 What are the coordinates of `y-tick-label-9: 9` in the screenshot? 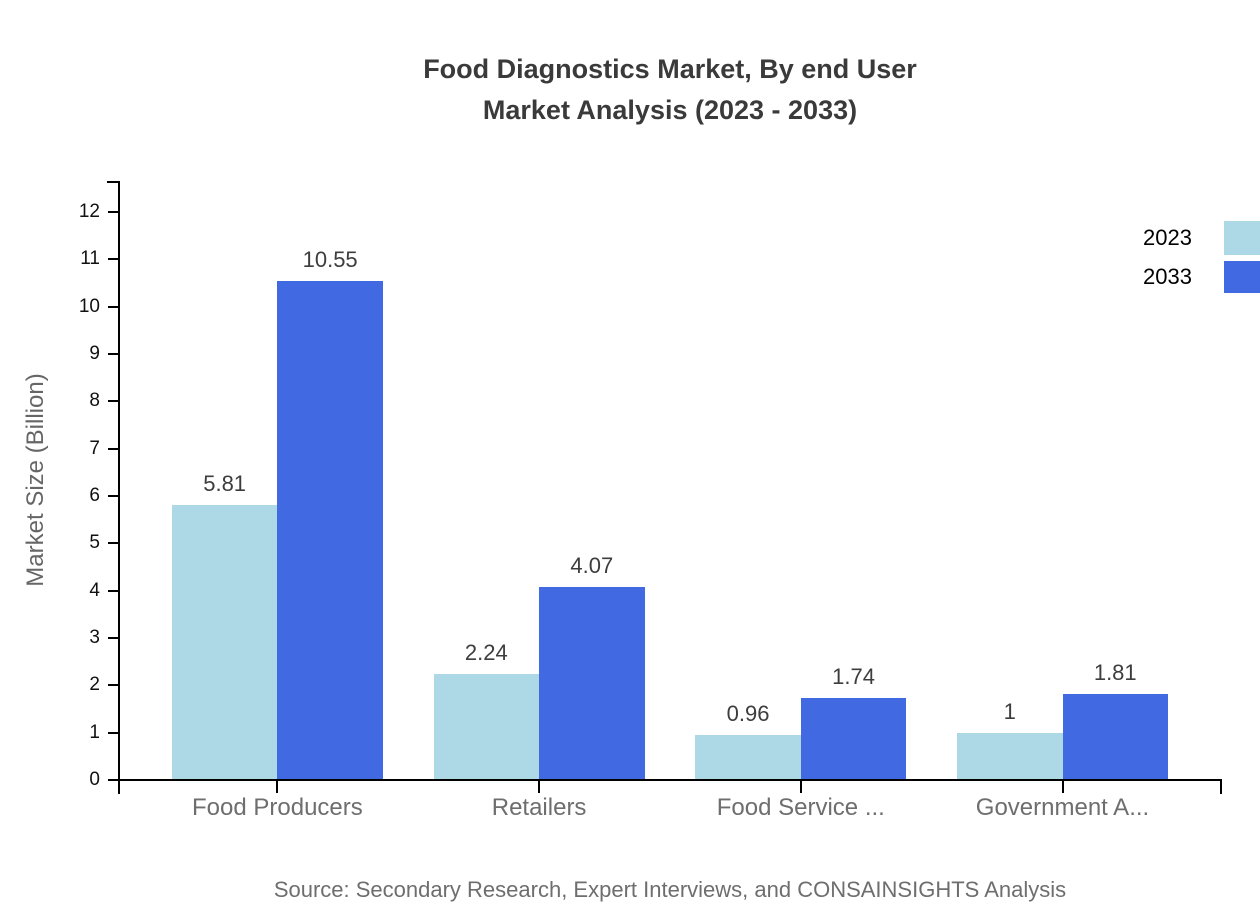 It's located at (94, 353).